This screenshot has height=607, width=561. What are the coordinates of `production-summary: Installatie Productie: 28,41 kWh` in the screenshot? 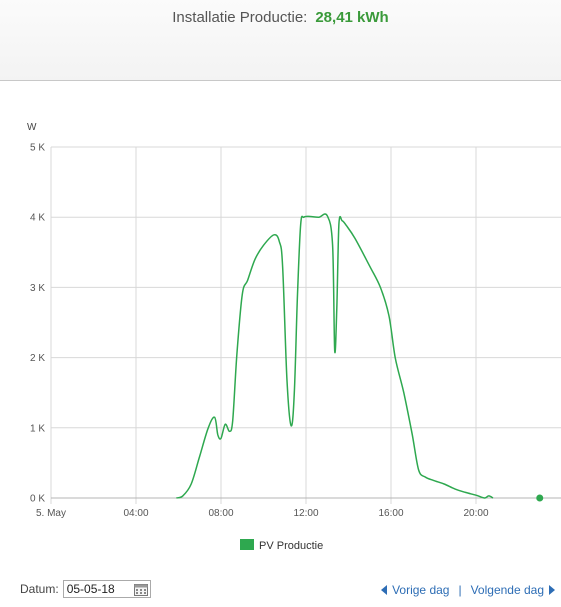 It's located at (280, 17).